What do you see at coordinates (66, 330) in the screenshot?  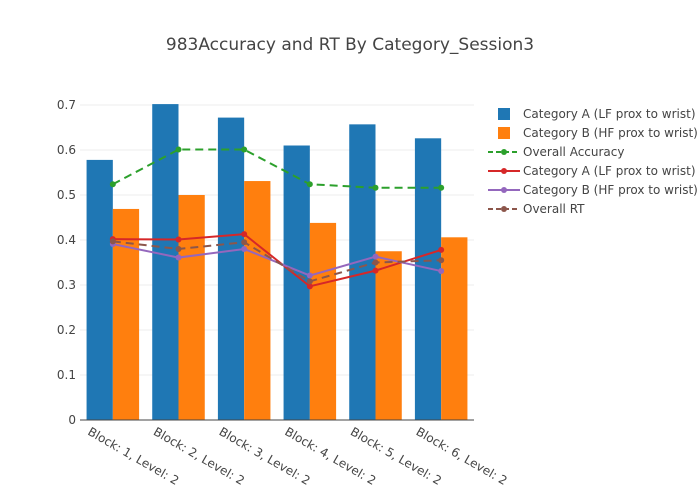 I see `y-tick-label: 0.2` at bounding box center [66, 330].